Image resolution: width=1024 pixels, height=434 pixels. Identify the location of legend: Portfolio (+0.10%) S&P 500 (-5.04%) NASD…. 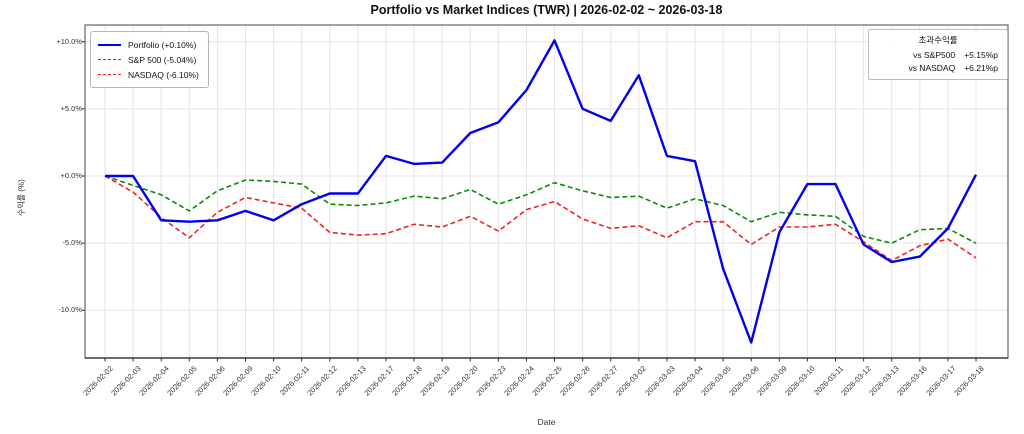
(149, 59).